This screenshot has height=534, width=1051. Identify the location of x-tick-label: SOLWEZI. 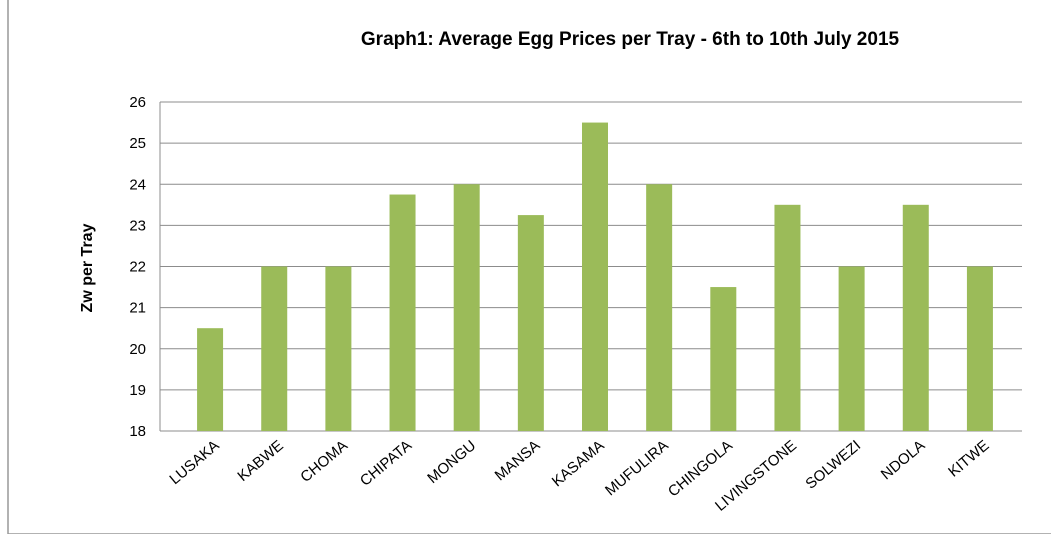
(833, 465).